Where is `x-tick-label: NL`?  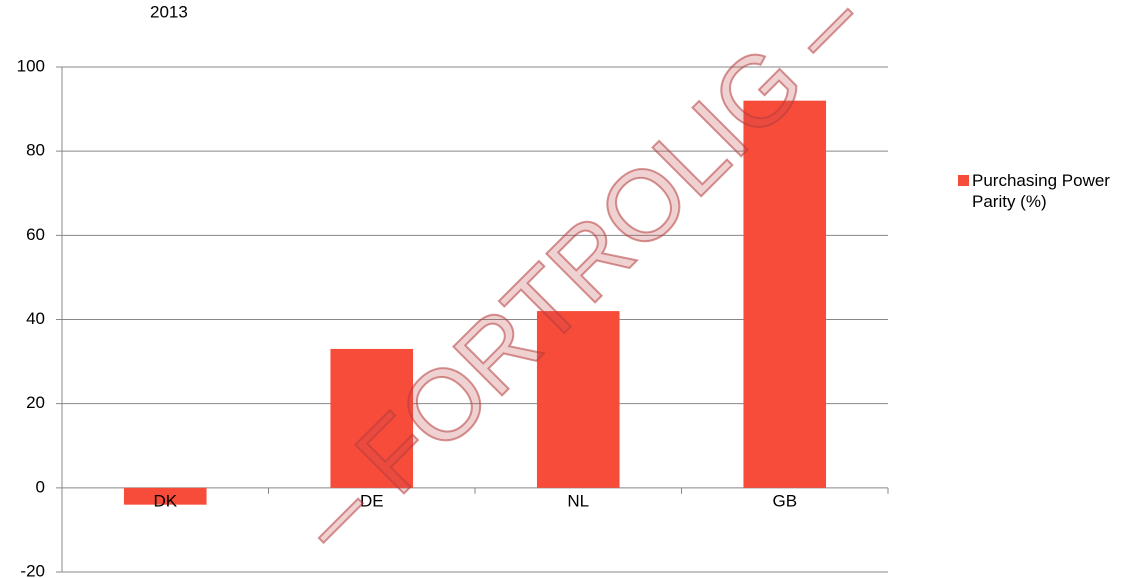
x-tick-label: NL is located at coordinates (578, 500).